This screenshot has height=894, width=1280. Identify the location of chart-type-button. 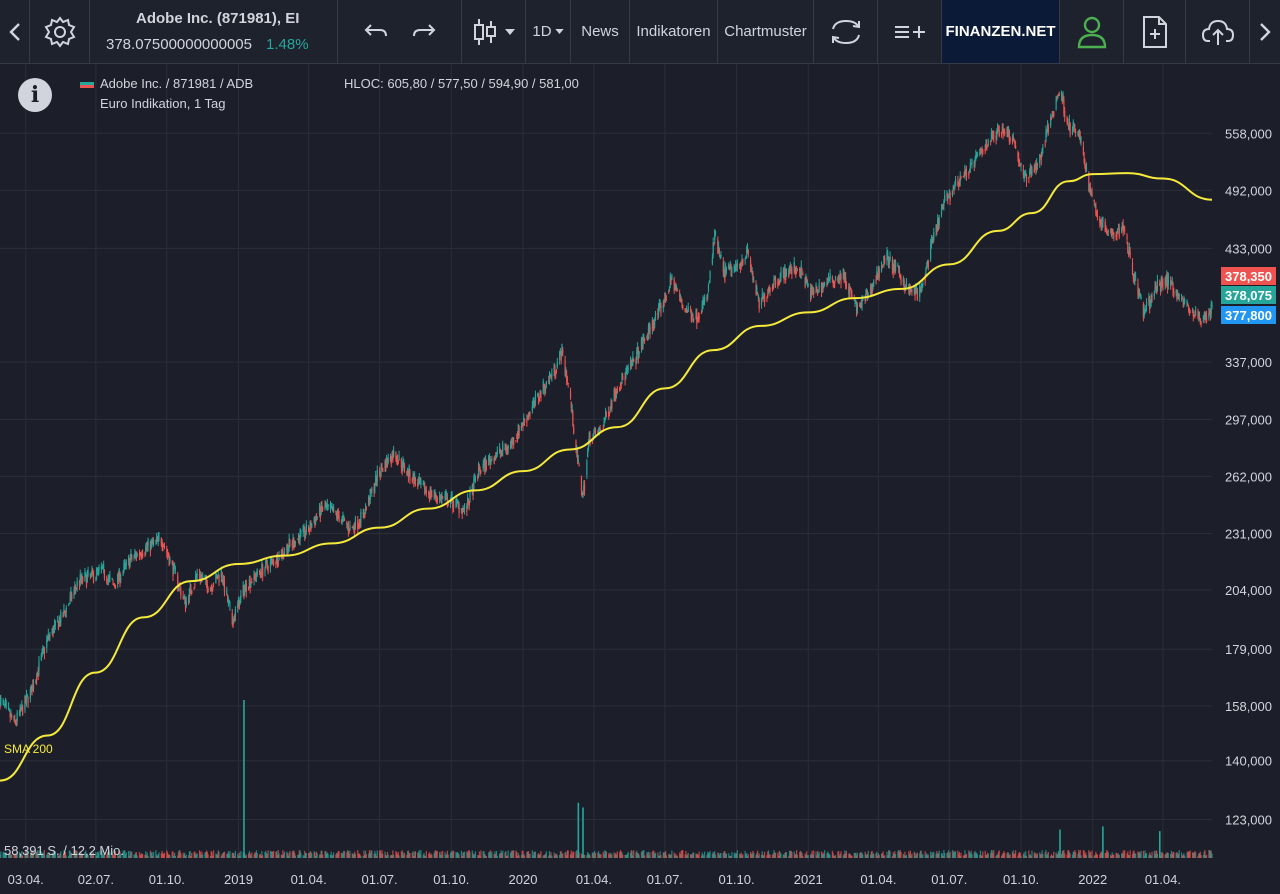
(494, 31).